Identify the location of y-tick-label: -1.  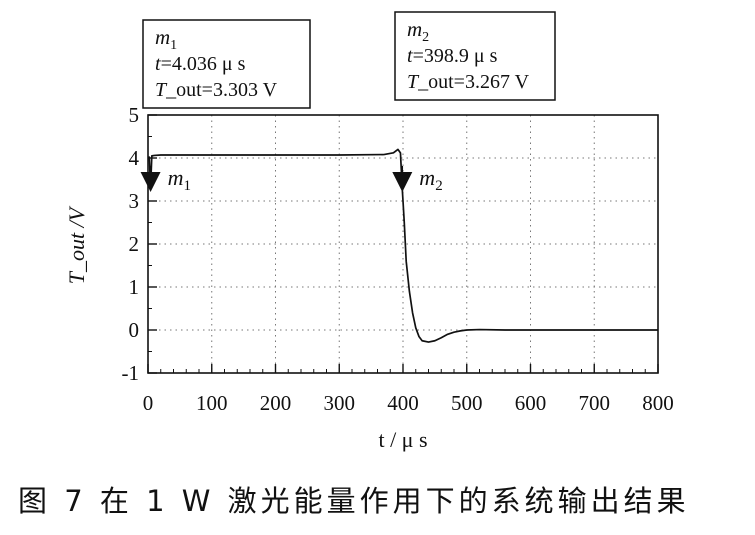
(131, 373).